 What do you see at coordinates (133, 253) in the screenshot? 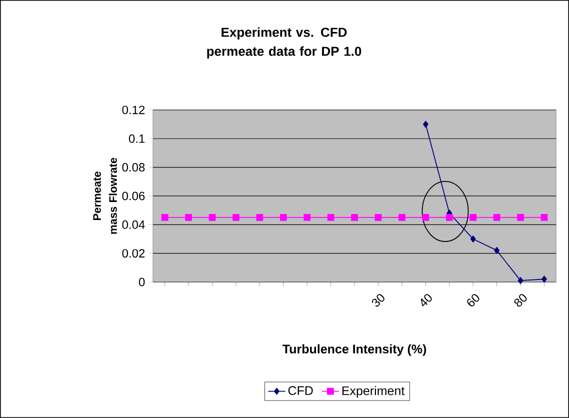
I see `y-tick-label: 0.02` at bounding box center [133, 253].